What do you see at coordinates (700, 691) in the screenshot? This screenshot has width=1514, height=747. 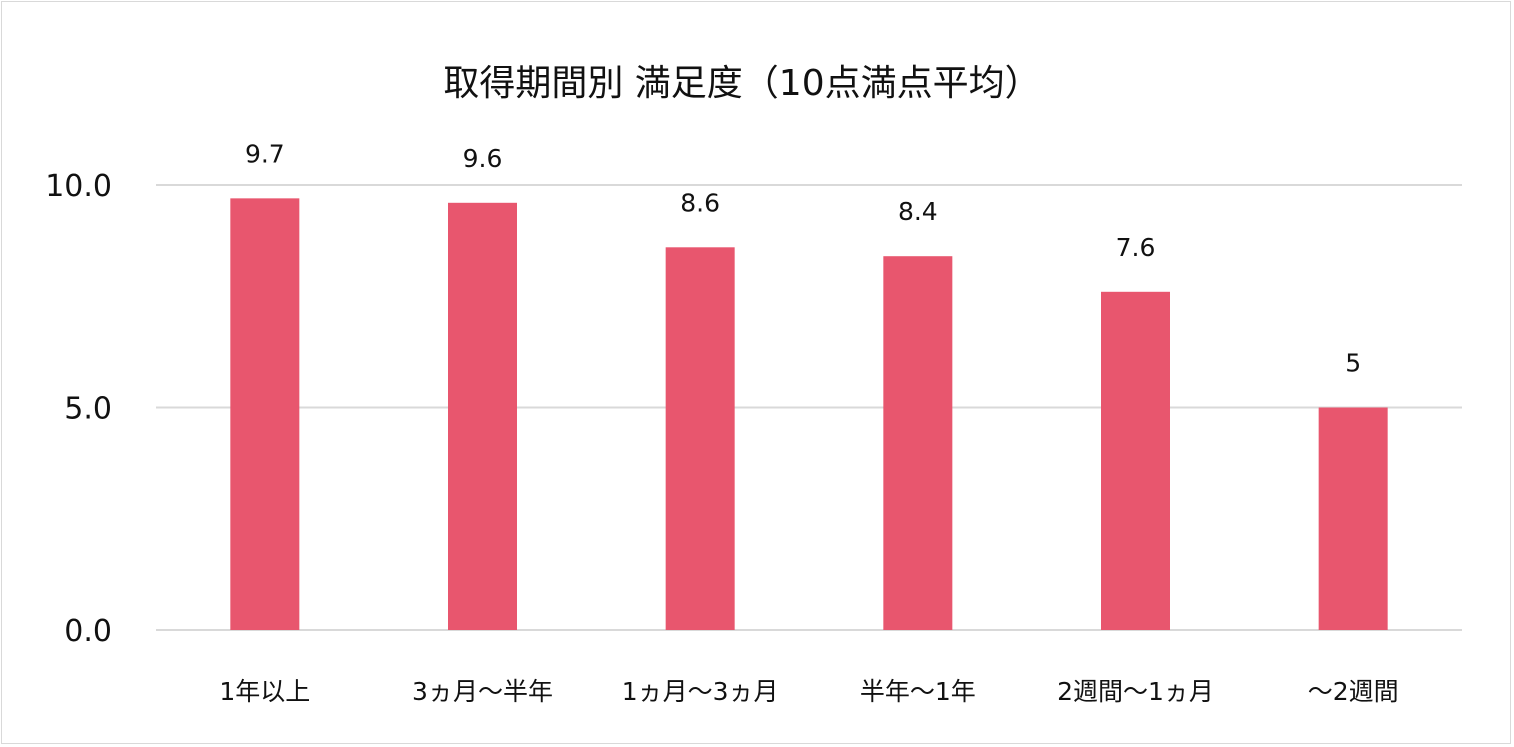 I see `x-tick-label: 1ヵ月〜3ヵ月` at bounding box center [700, 691].